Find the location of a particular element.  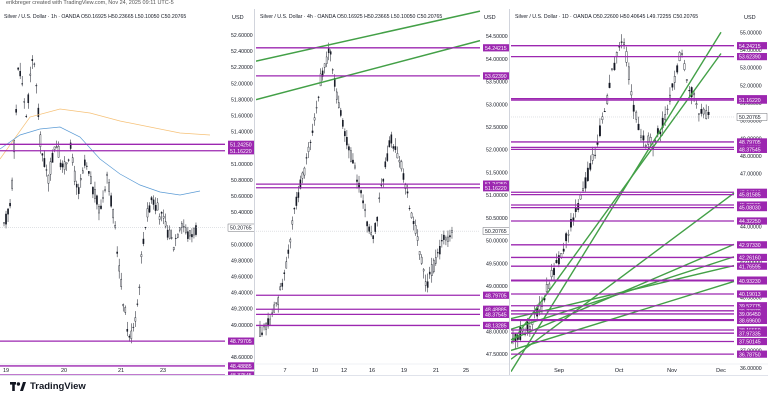

tradingview-logo: TradingView is located at coordinates (48, 386).